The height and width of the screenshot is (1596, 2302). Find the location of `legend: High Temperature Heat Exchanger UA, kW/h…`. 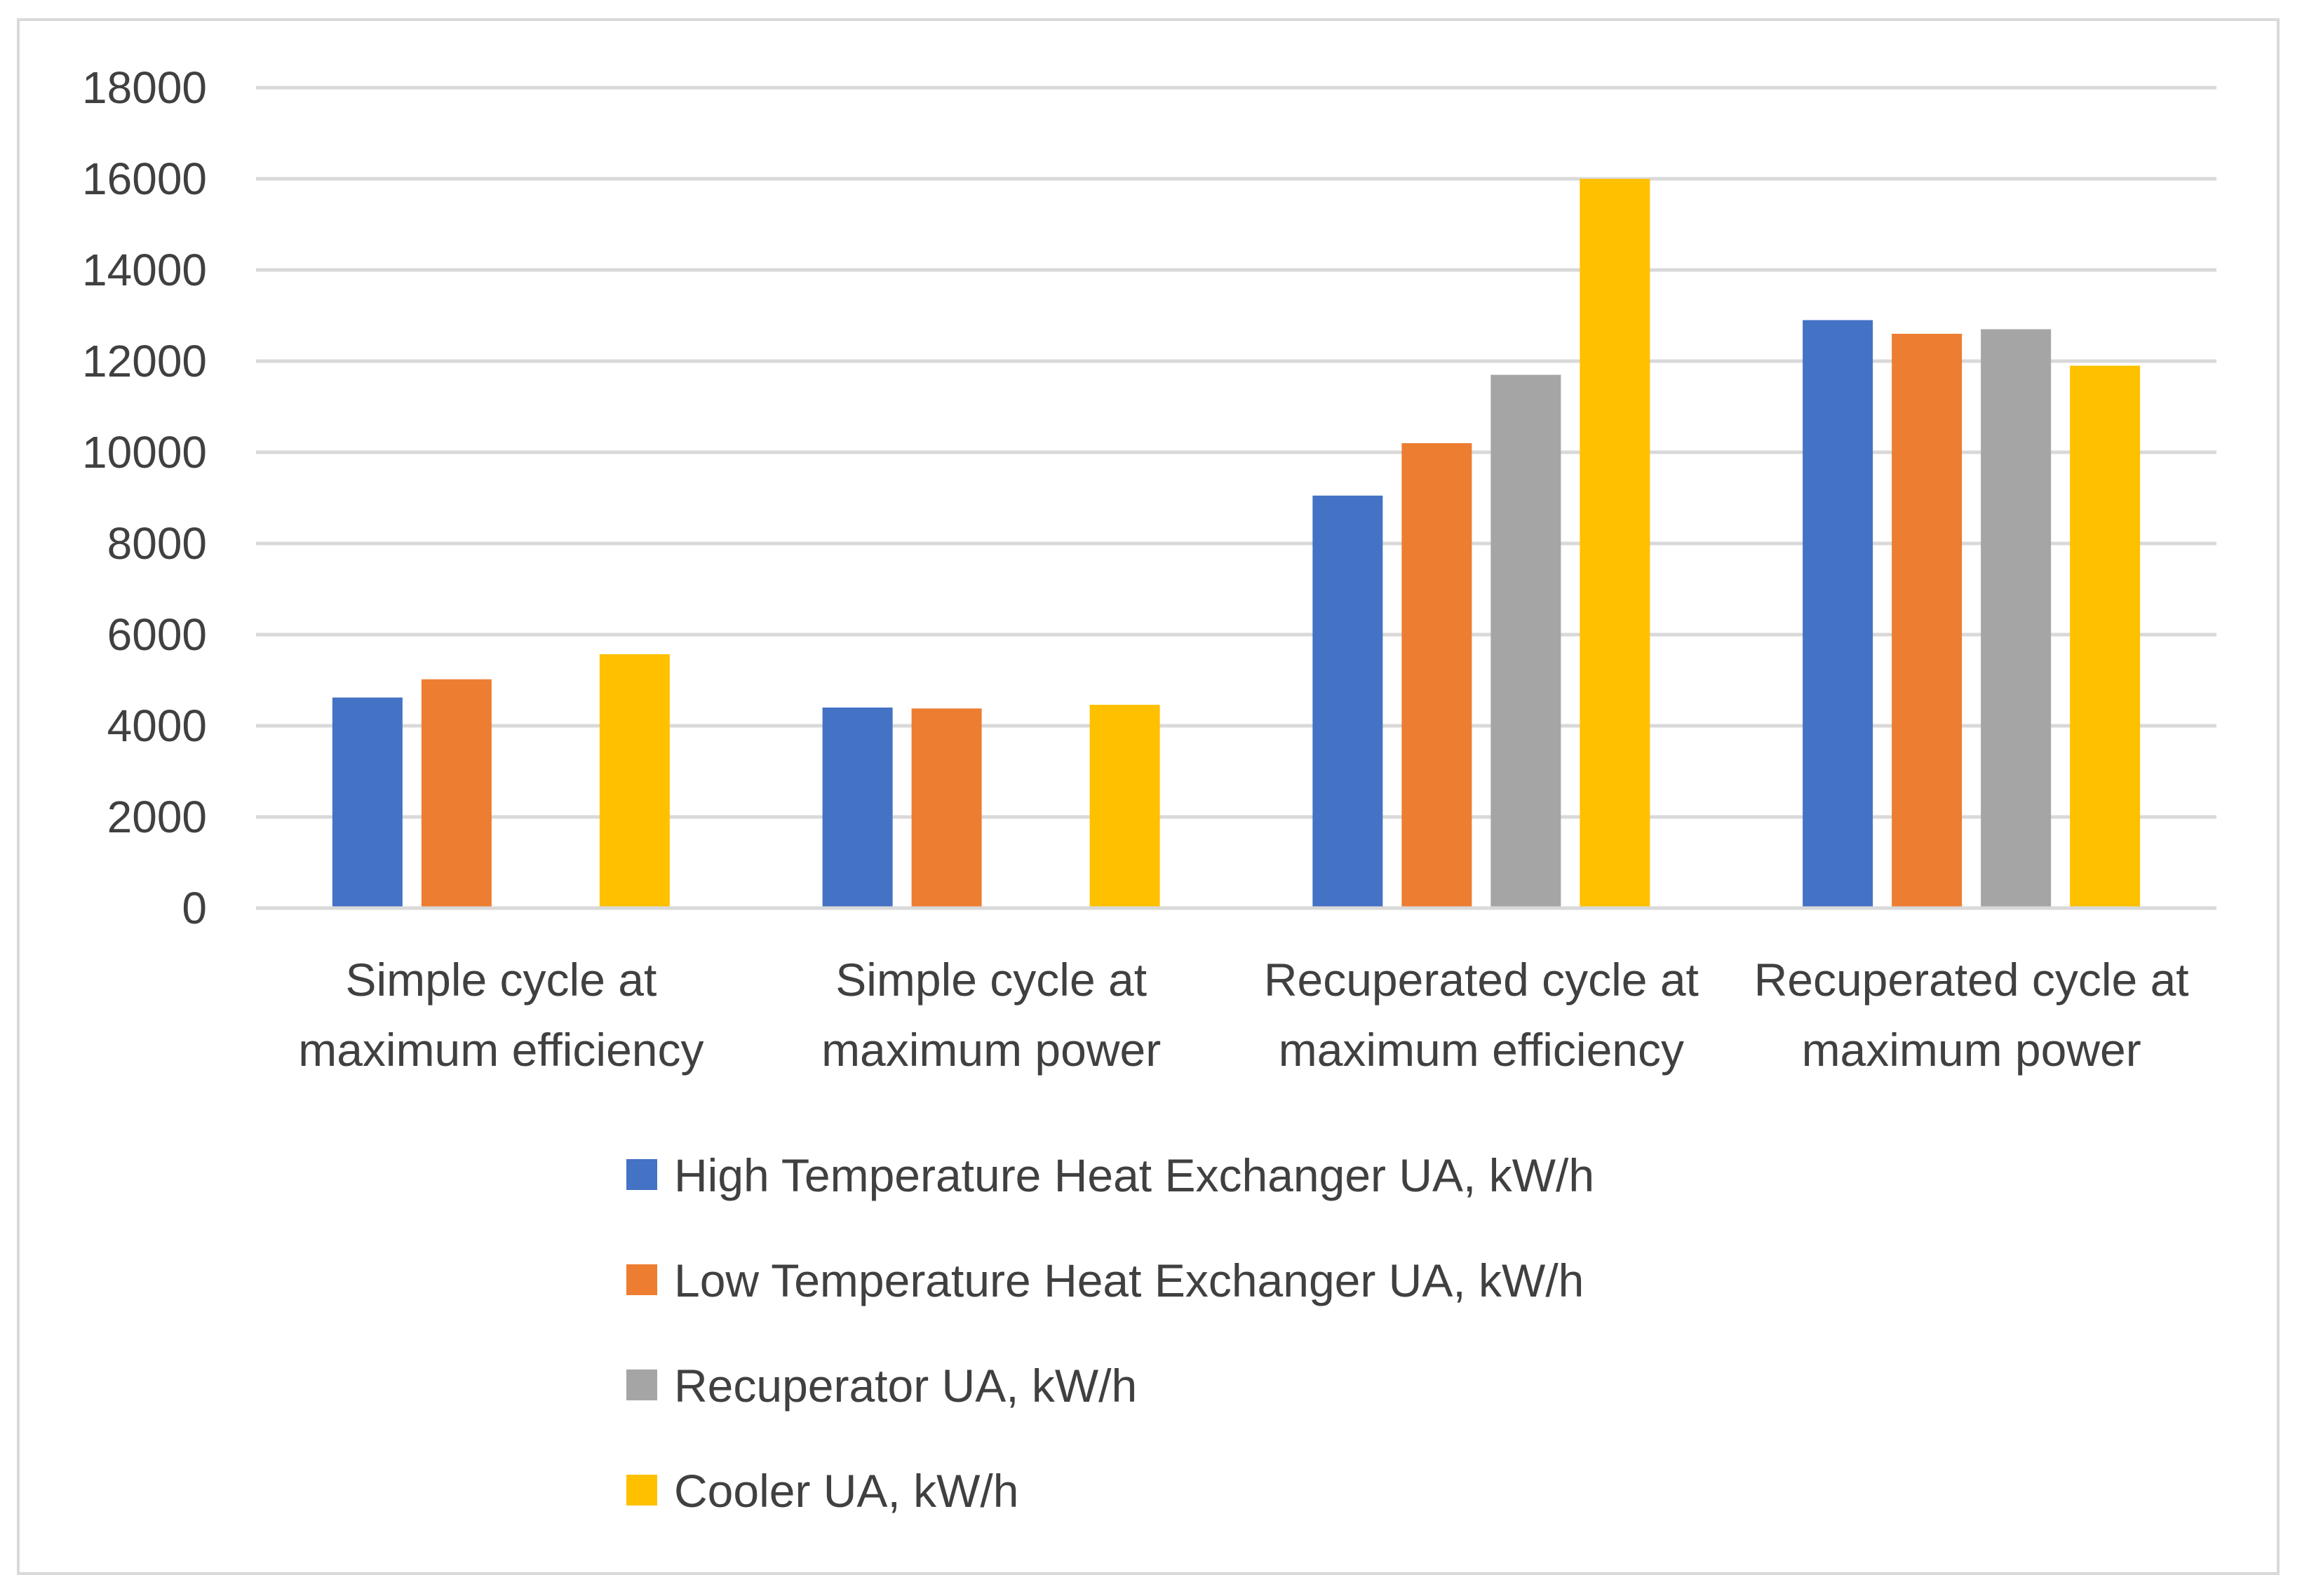

legend: High Temperature Heat Exchanger UA, kW/h… is located at coordinates (1110, 1333).